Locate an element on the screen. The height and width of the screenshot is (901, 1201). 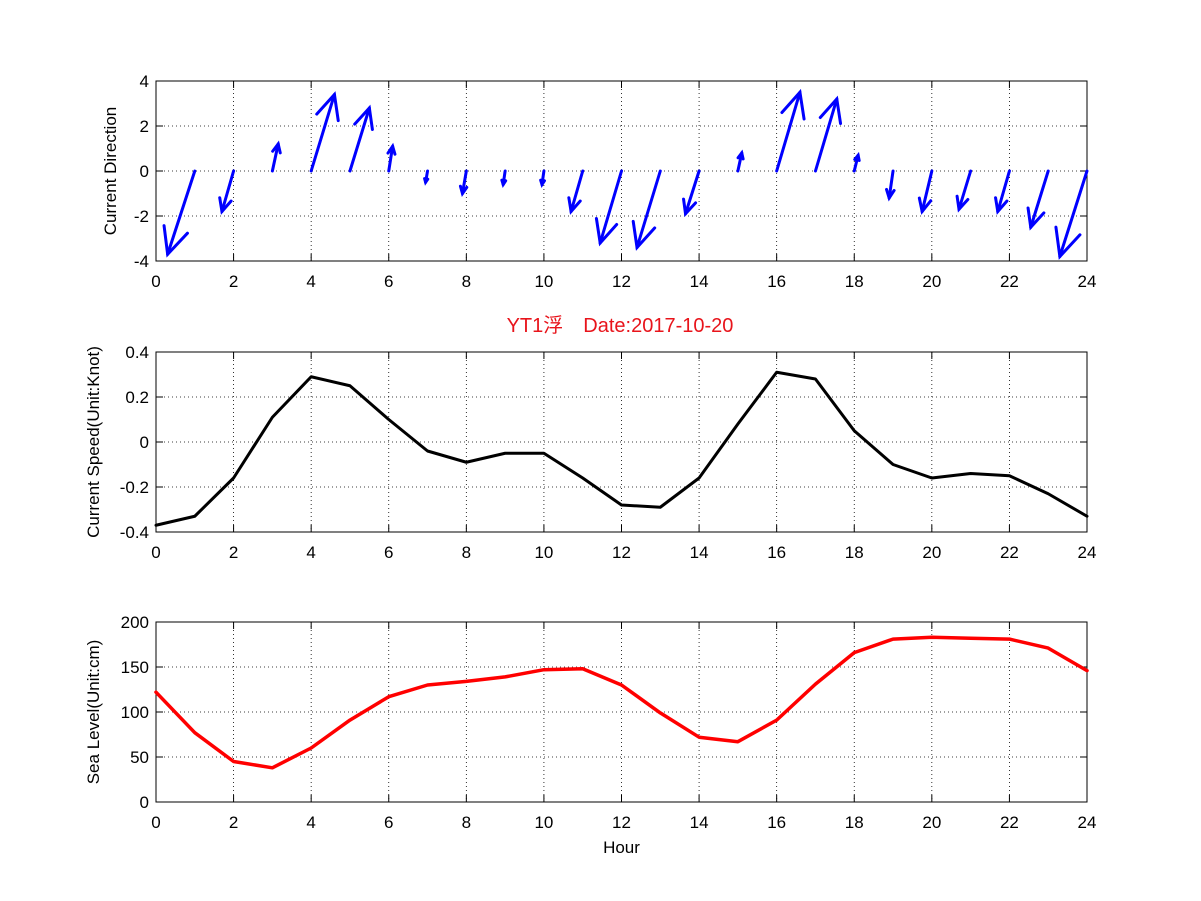
y-tick-label: 100 is located at coordinates (135, 712).